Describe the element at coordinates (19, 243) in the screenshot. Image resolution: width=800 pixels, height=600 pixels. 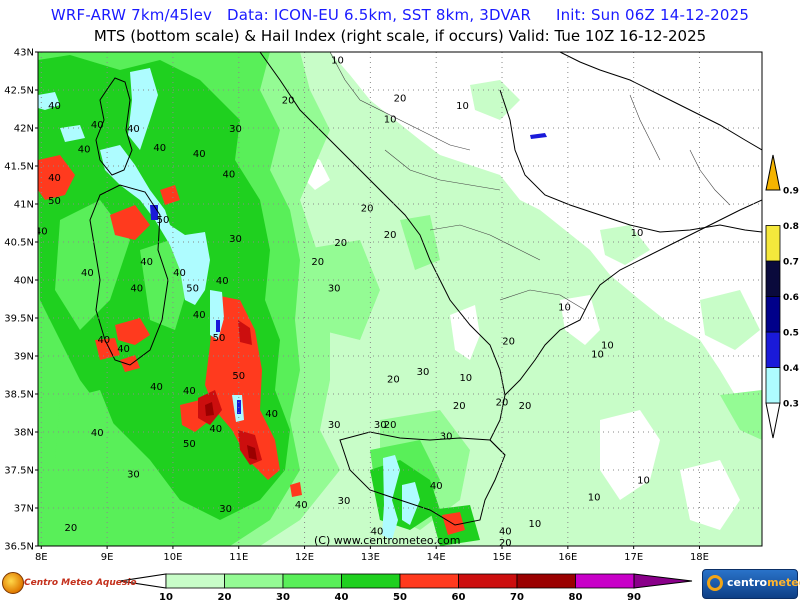
I see `lat-label: 40.5N` at that location.